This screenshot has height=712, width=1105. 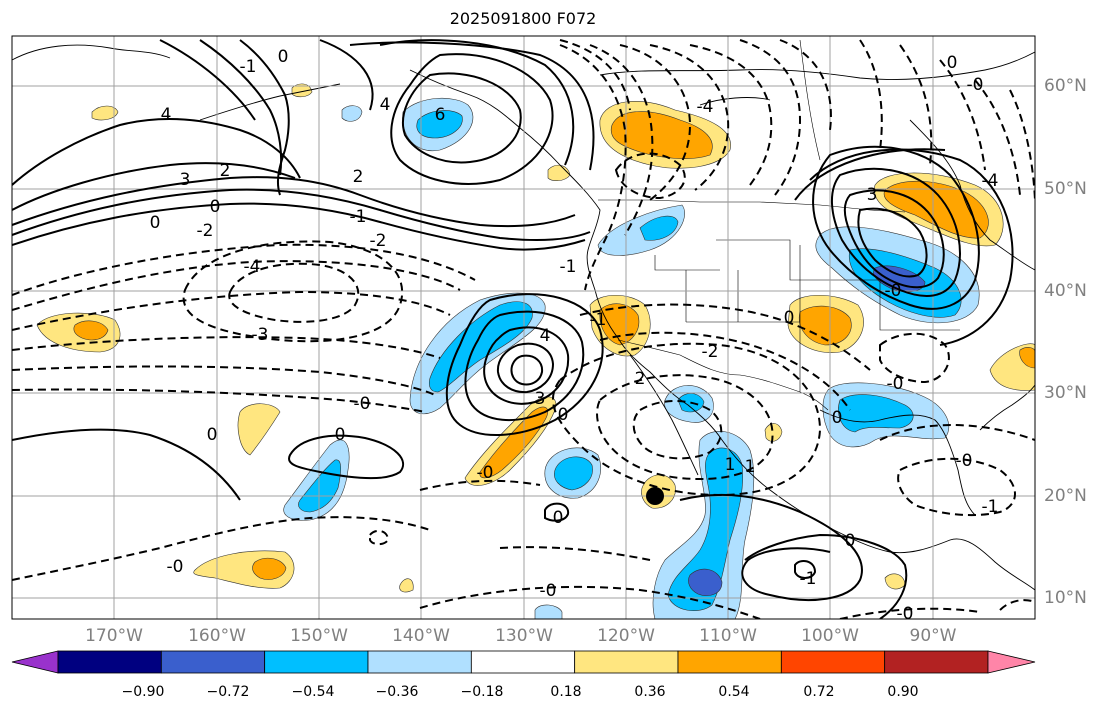 I want to click on lat-label: 10°N, so click(x=1065, y=598).